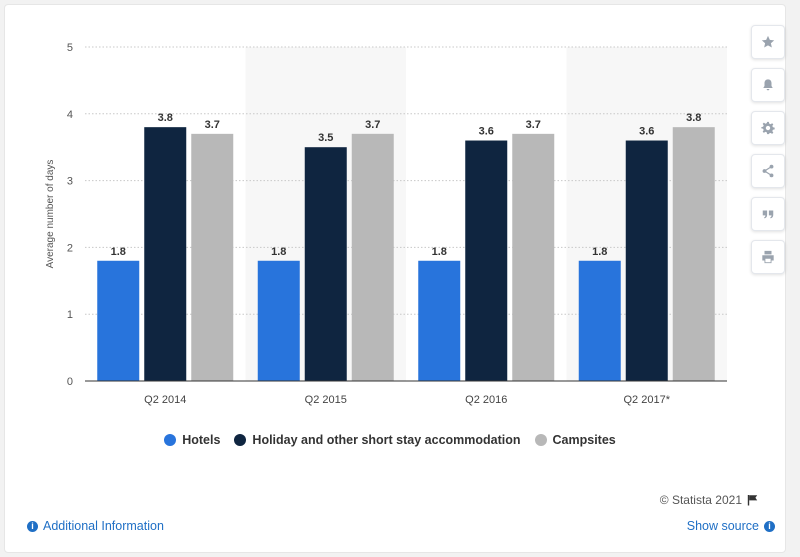 The height and width of the screenshot is (557, 800). What do you see at coordinates (70, 115) in the screenshot?
I see `y-tick-label: 4` at bounding box center [70, 115].